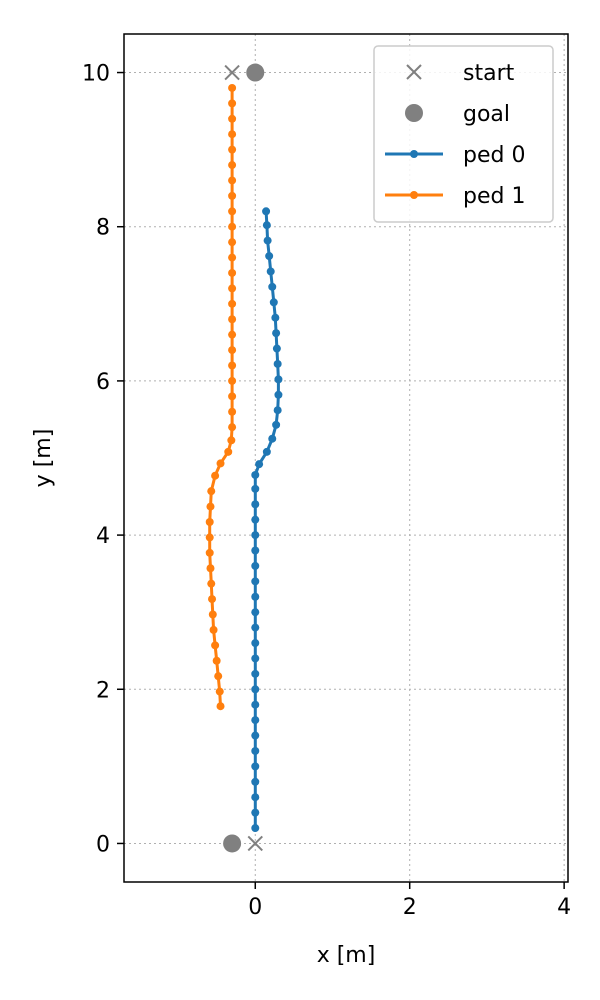  Describe the element at coordinates (410, 907) in the screenshot. I see `x-tick-label: 2` at that location.